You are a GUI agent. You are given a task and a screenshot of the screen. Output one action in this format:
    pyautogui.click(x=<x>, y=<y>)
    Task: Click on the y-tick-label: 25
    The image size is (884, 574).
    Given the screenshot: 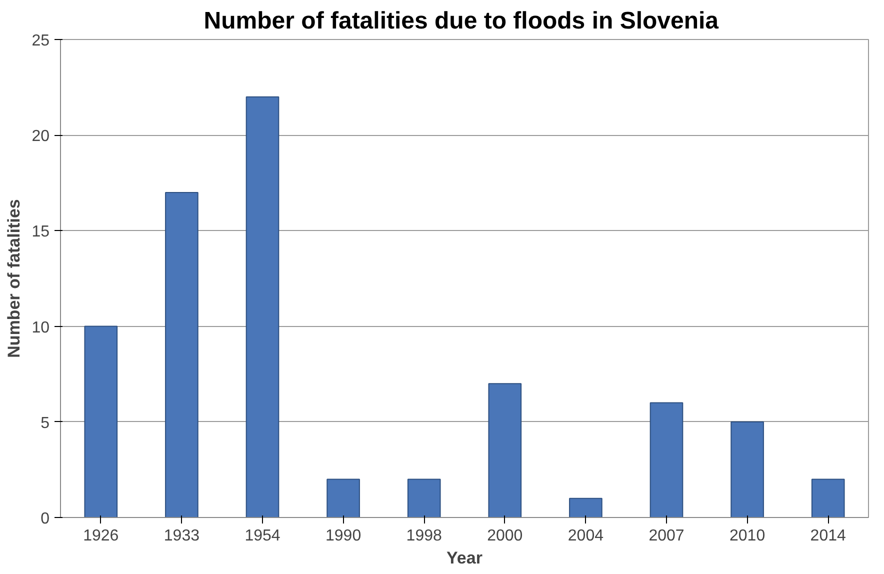 What is the action you would take?
    pyautogui.click(x=41, y=41)
    